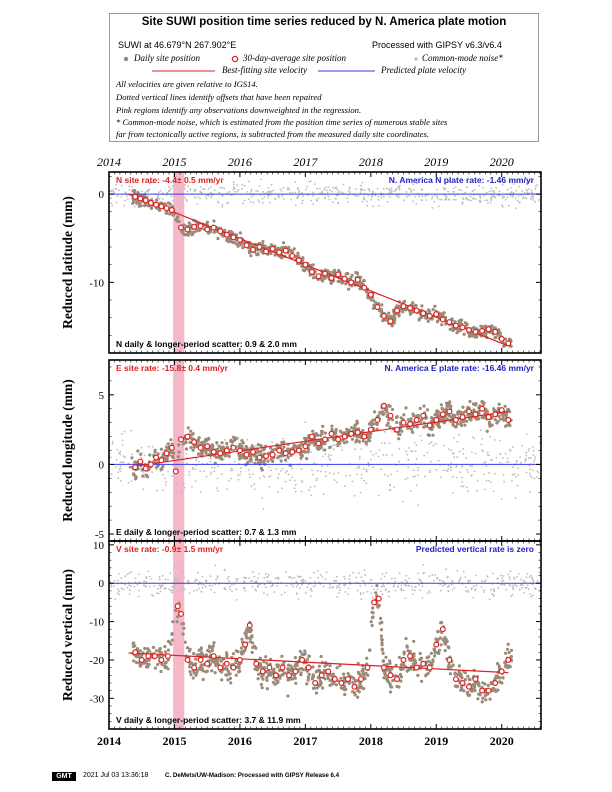 The image size is (612, 792). I want to click on legend-daily-marker, so click(126, 59).